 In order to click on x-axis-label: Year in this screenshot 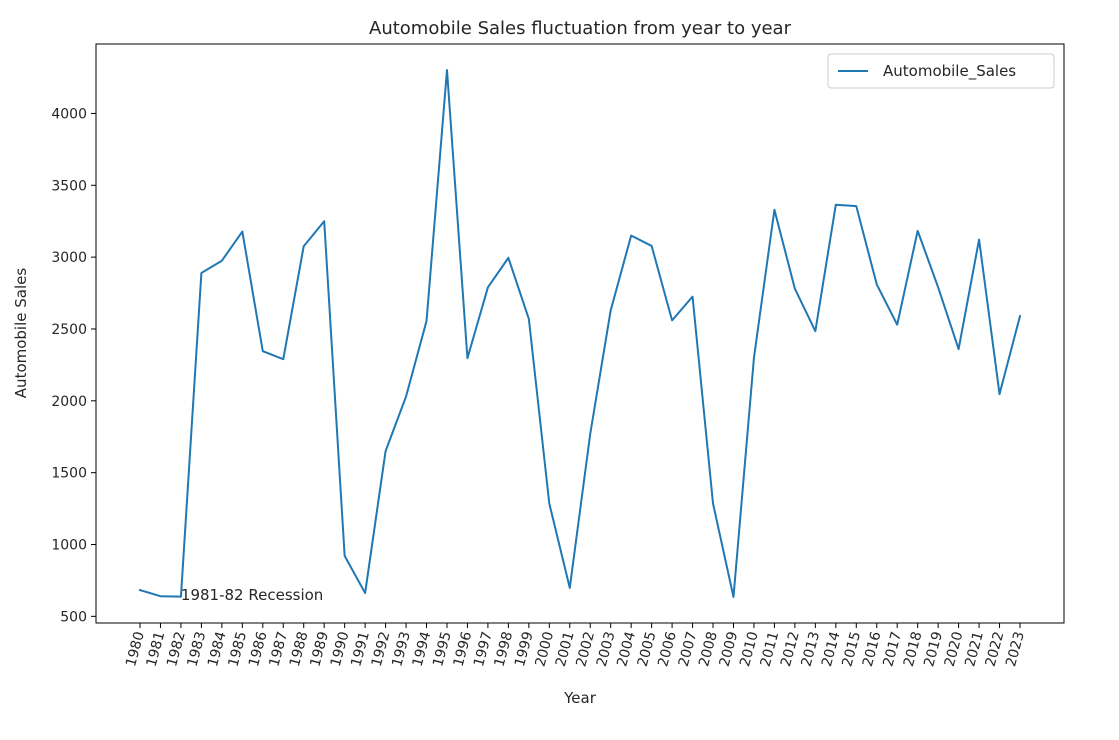, I will do `click(580, 698)`.